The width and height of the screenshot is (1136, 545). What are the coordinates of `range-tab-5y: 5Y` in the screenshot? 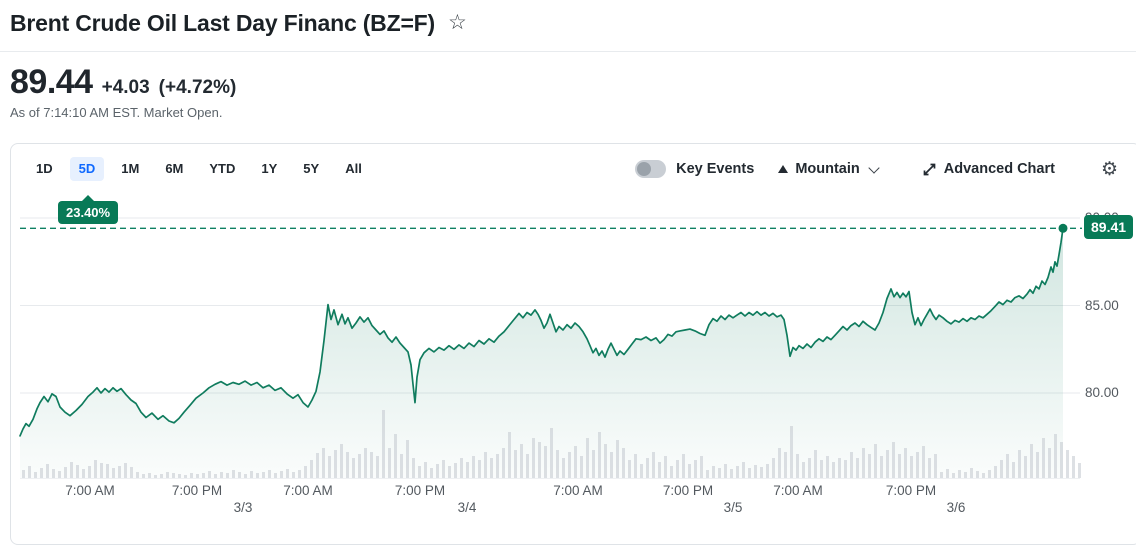 It's located at (311, 168).